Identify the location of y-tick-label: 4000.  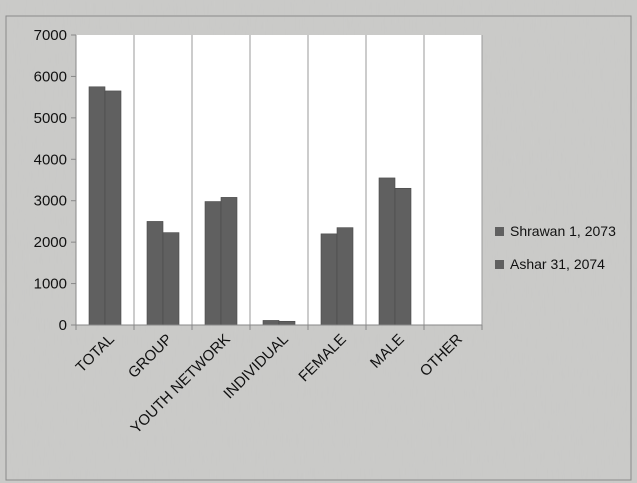
(50, 159).